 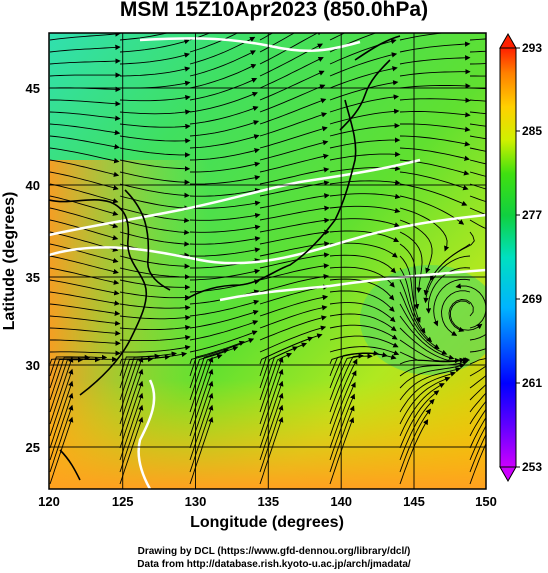 I want to click on colorbar-tick-label: 269, so click(x=532, y=299).